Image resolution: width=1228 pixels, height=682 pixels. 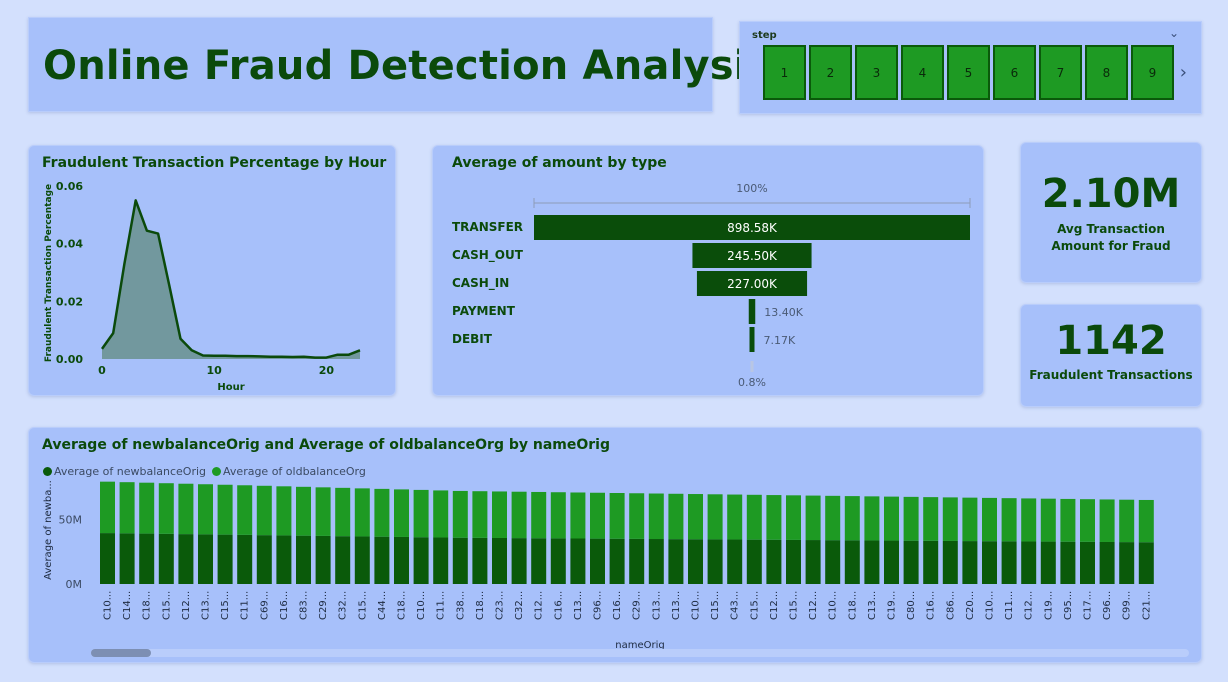 I want to click on step-item-5: 5, so click(x=968, y=72).